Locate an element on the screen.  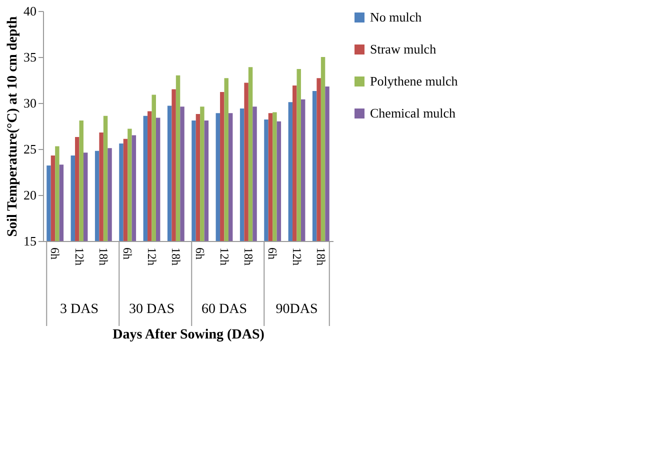
legend-label: No mulch is located at coordinates (396, 17).